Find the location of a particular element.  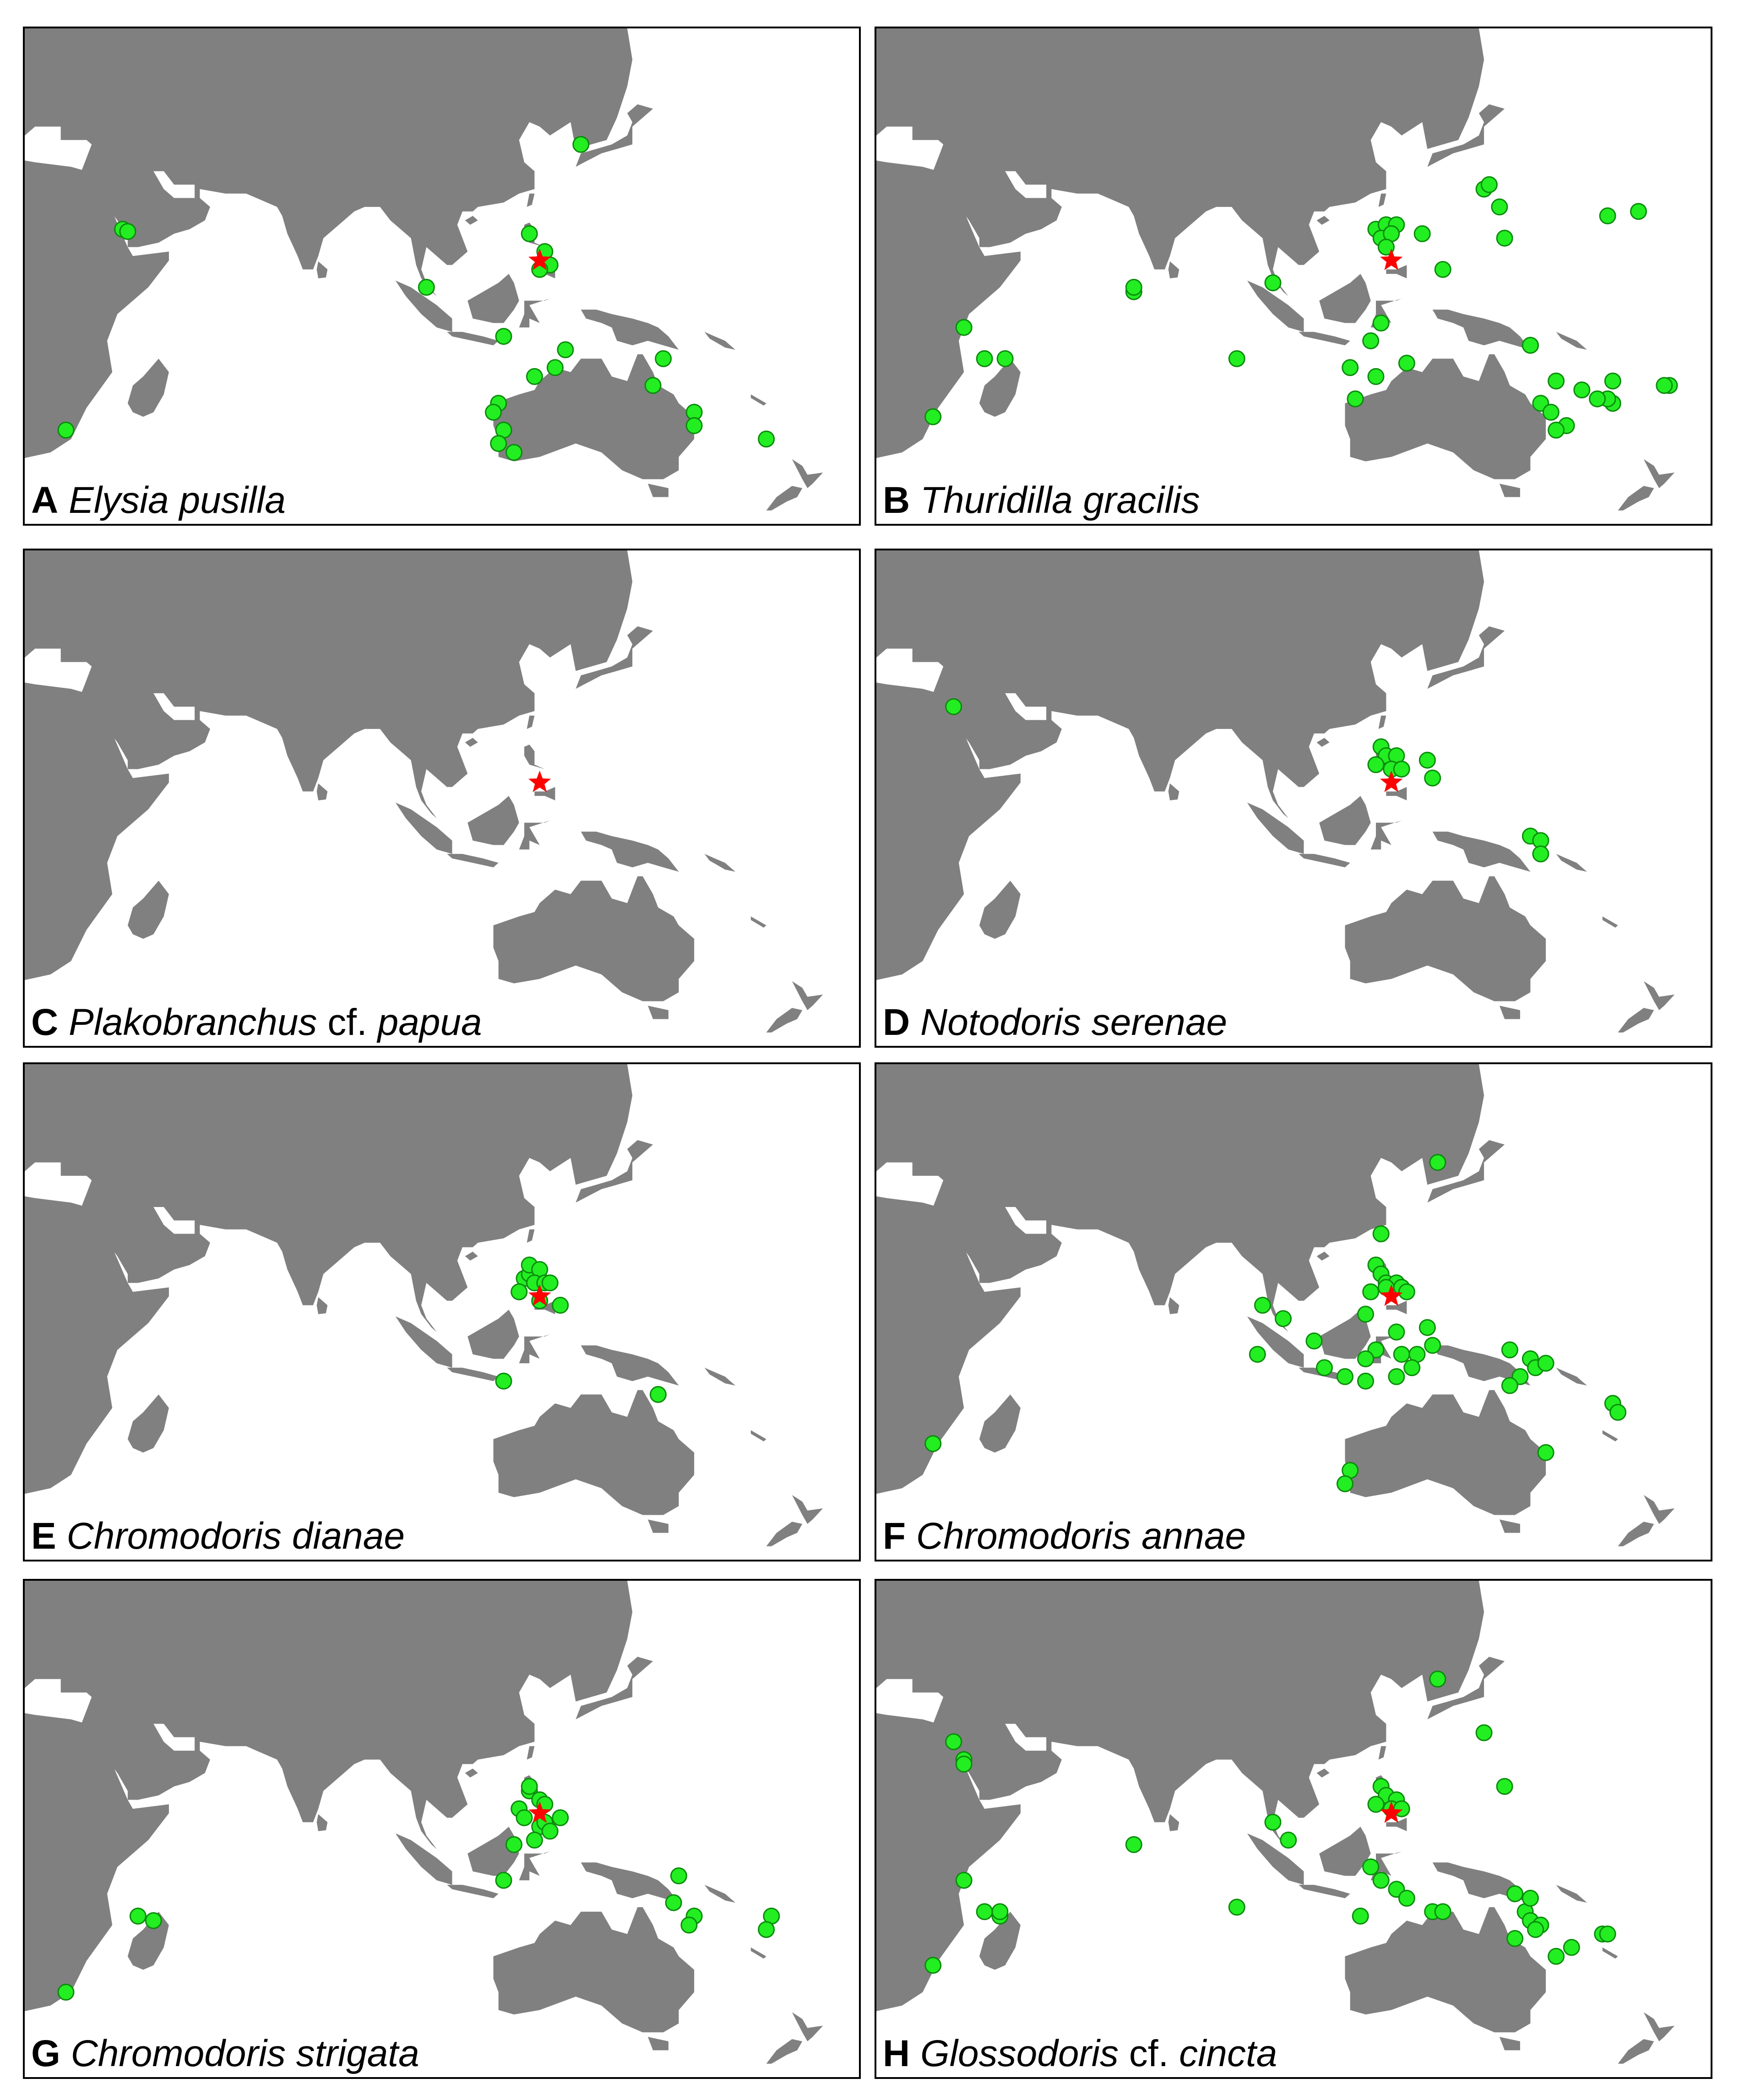

panel-letter: B is located at coordinates (896, 500).